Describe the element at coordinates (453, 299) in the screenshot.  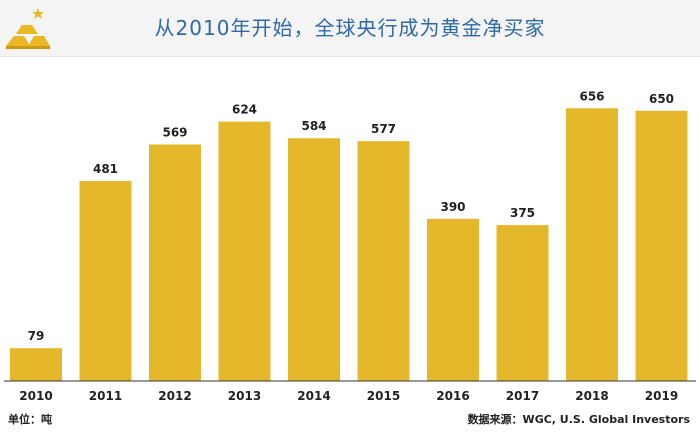
I see `bar-2016` at that location.